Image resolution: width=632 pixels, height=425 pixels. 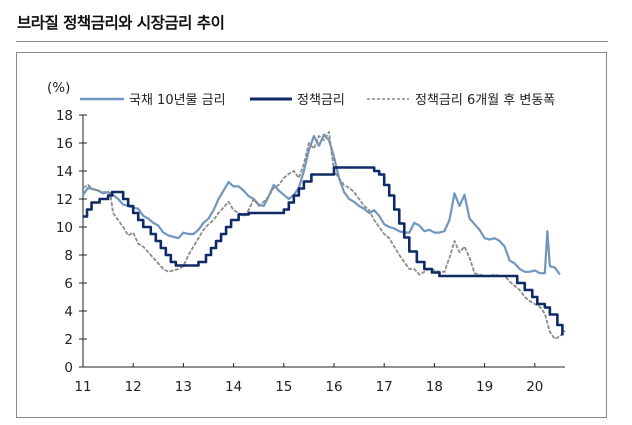 I want to click on x-tick-label: 18, so click(x=434, y=387).